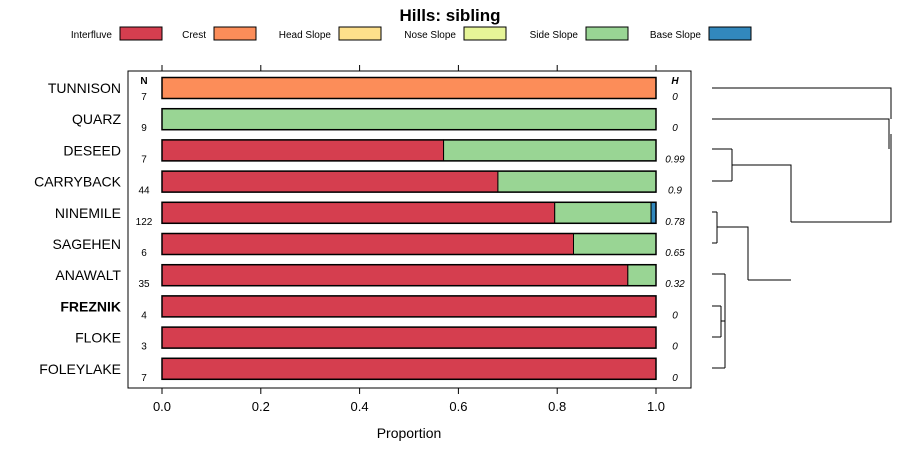 Image resolution: width=900 pixels, height=460 pixels. Describe the element at coordinates (144, 128) in the screenshot. I see `n-value: 9` at that location.